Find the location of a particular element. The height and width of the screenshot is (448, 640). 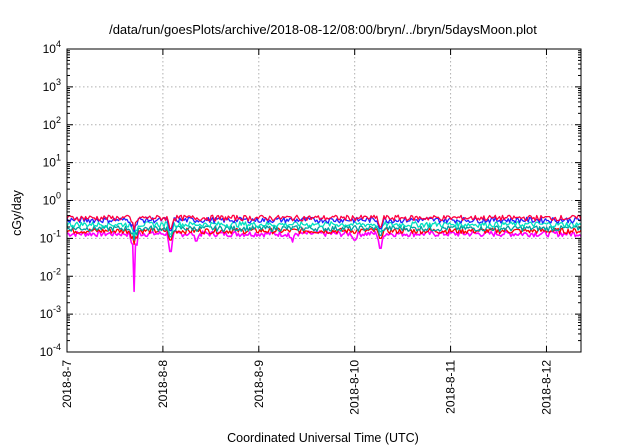

y-tick-label: 10⁻⁴ is located at coordinates (50, 350).